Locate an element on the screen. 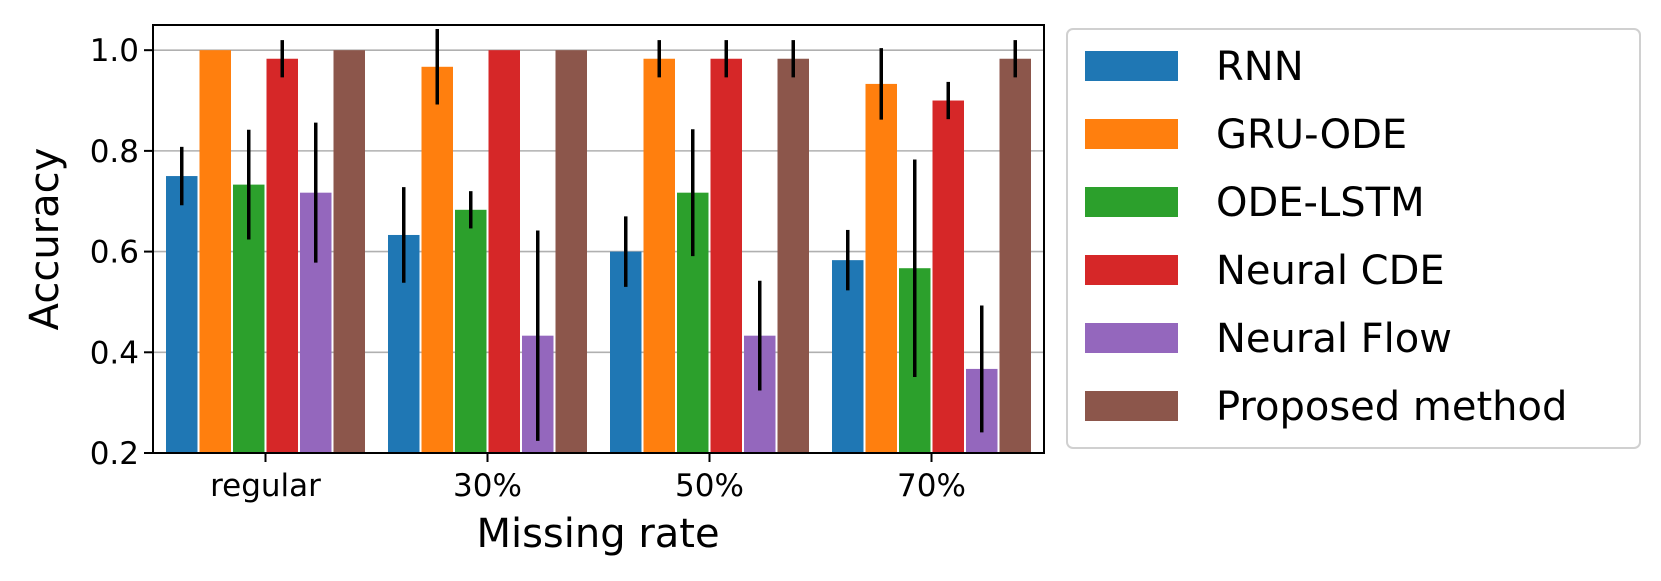 Image resolution: width=1661 pixels, height=581 pixels. y-tick-label: 0.2 is located at coordinates (114, 454).